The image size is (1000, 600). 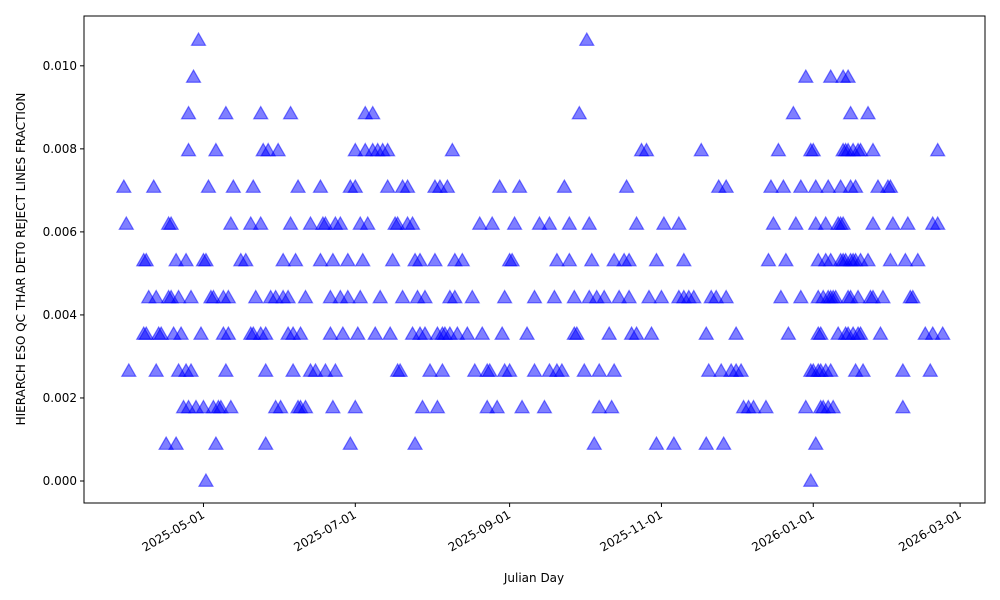 I want to click on y-tick-label: 0.008, so click(x=60, y=149).